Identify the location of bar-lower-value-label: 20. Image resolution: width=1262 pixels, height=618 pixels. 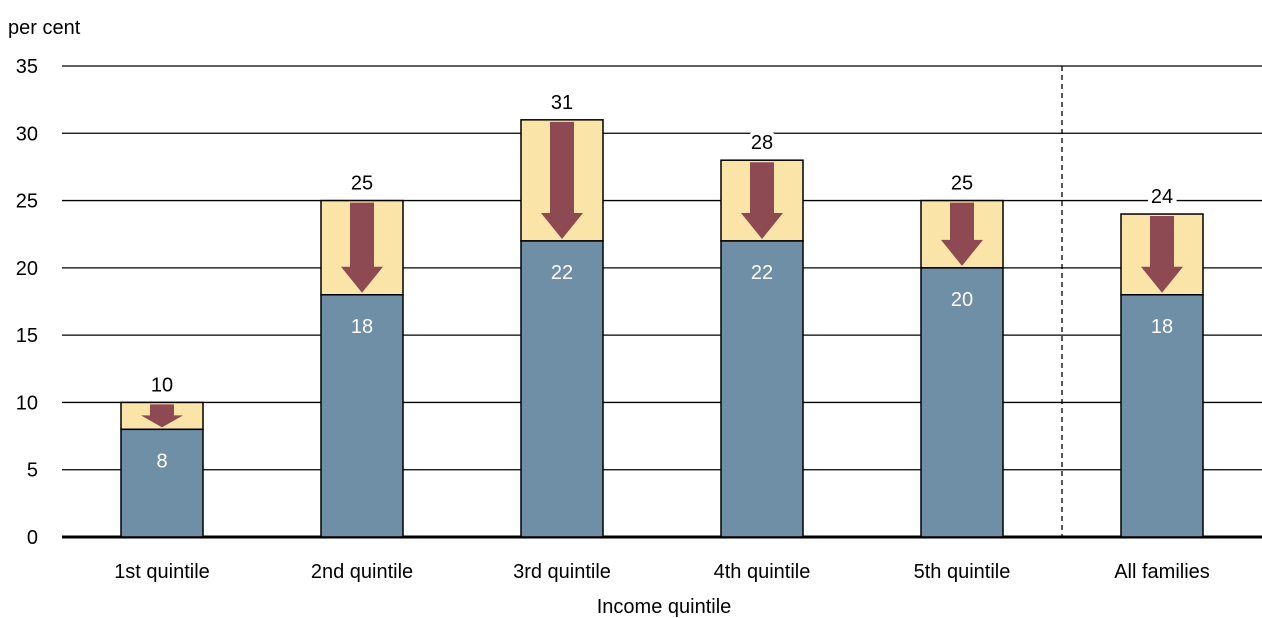
(962, 300).